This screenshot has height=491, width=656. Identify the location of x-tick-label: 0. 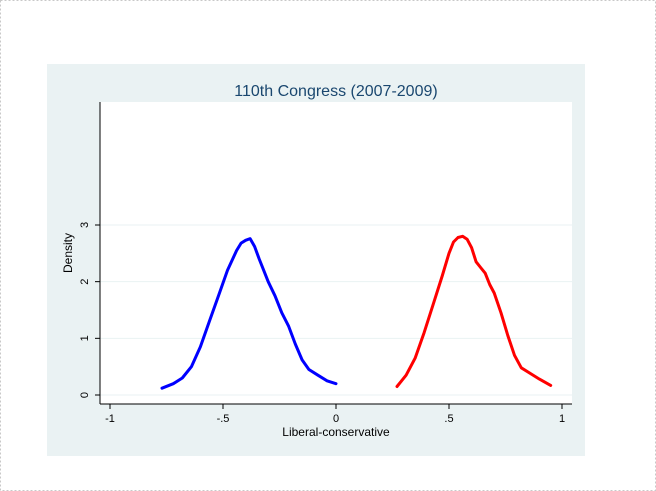
(336, 419).